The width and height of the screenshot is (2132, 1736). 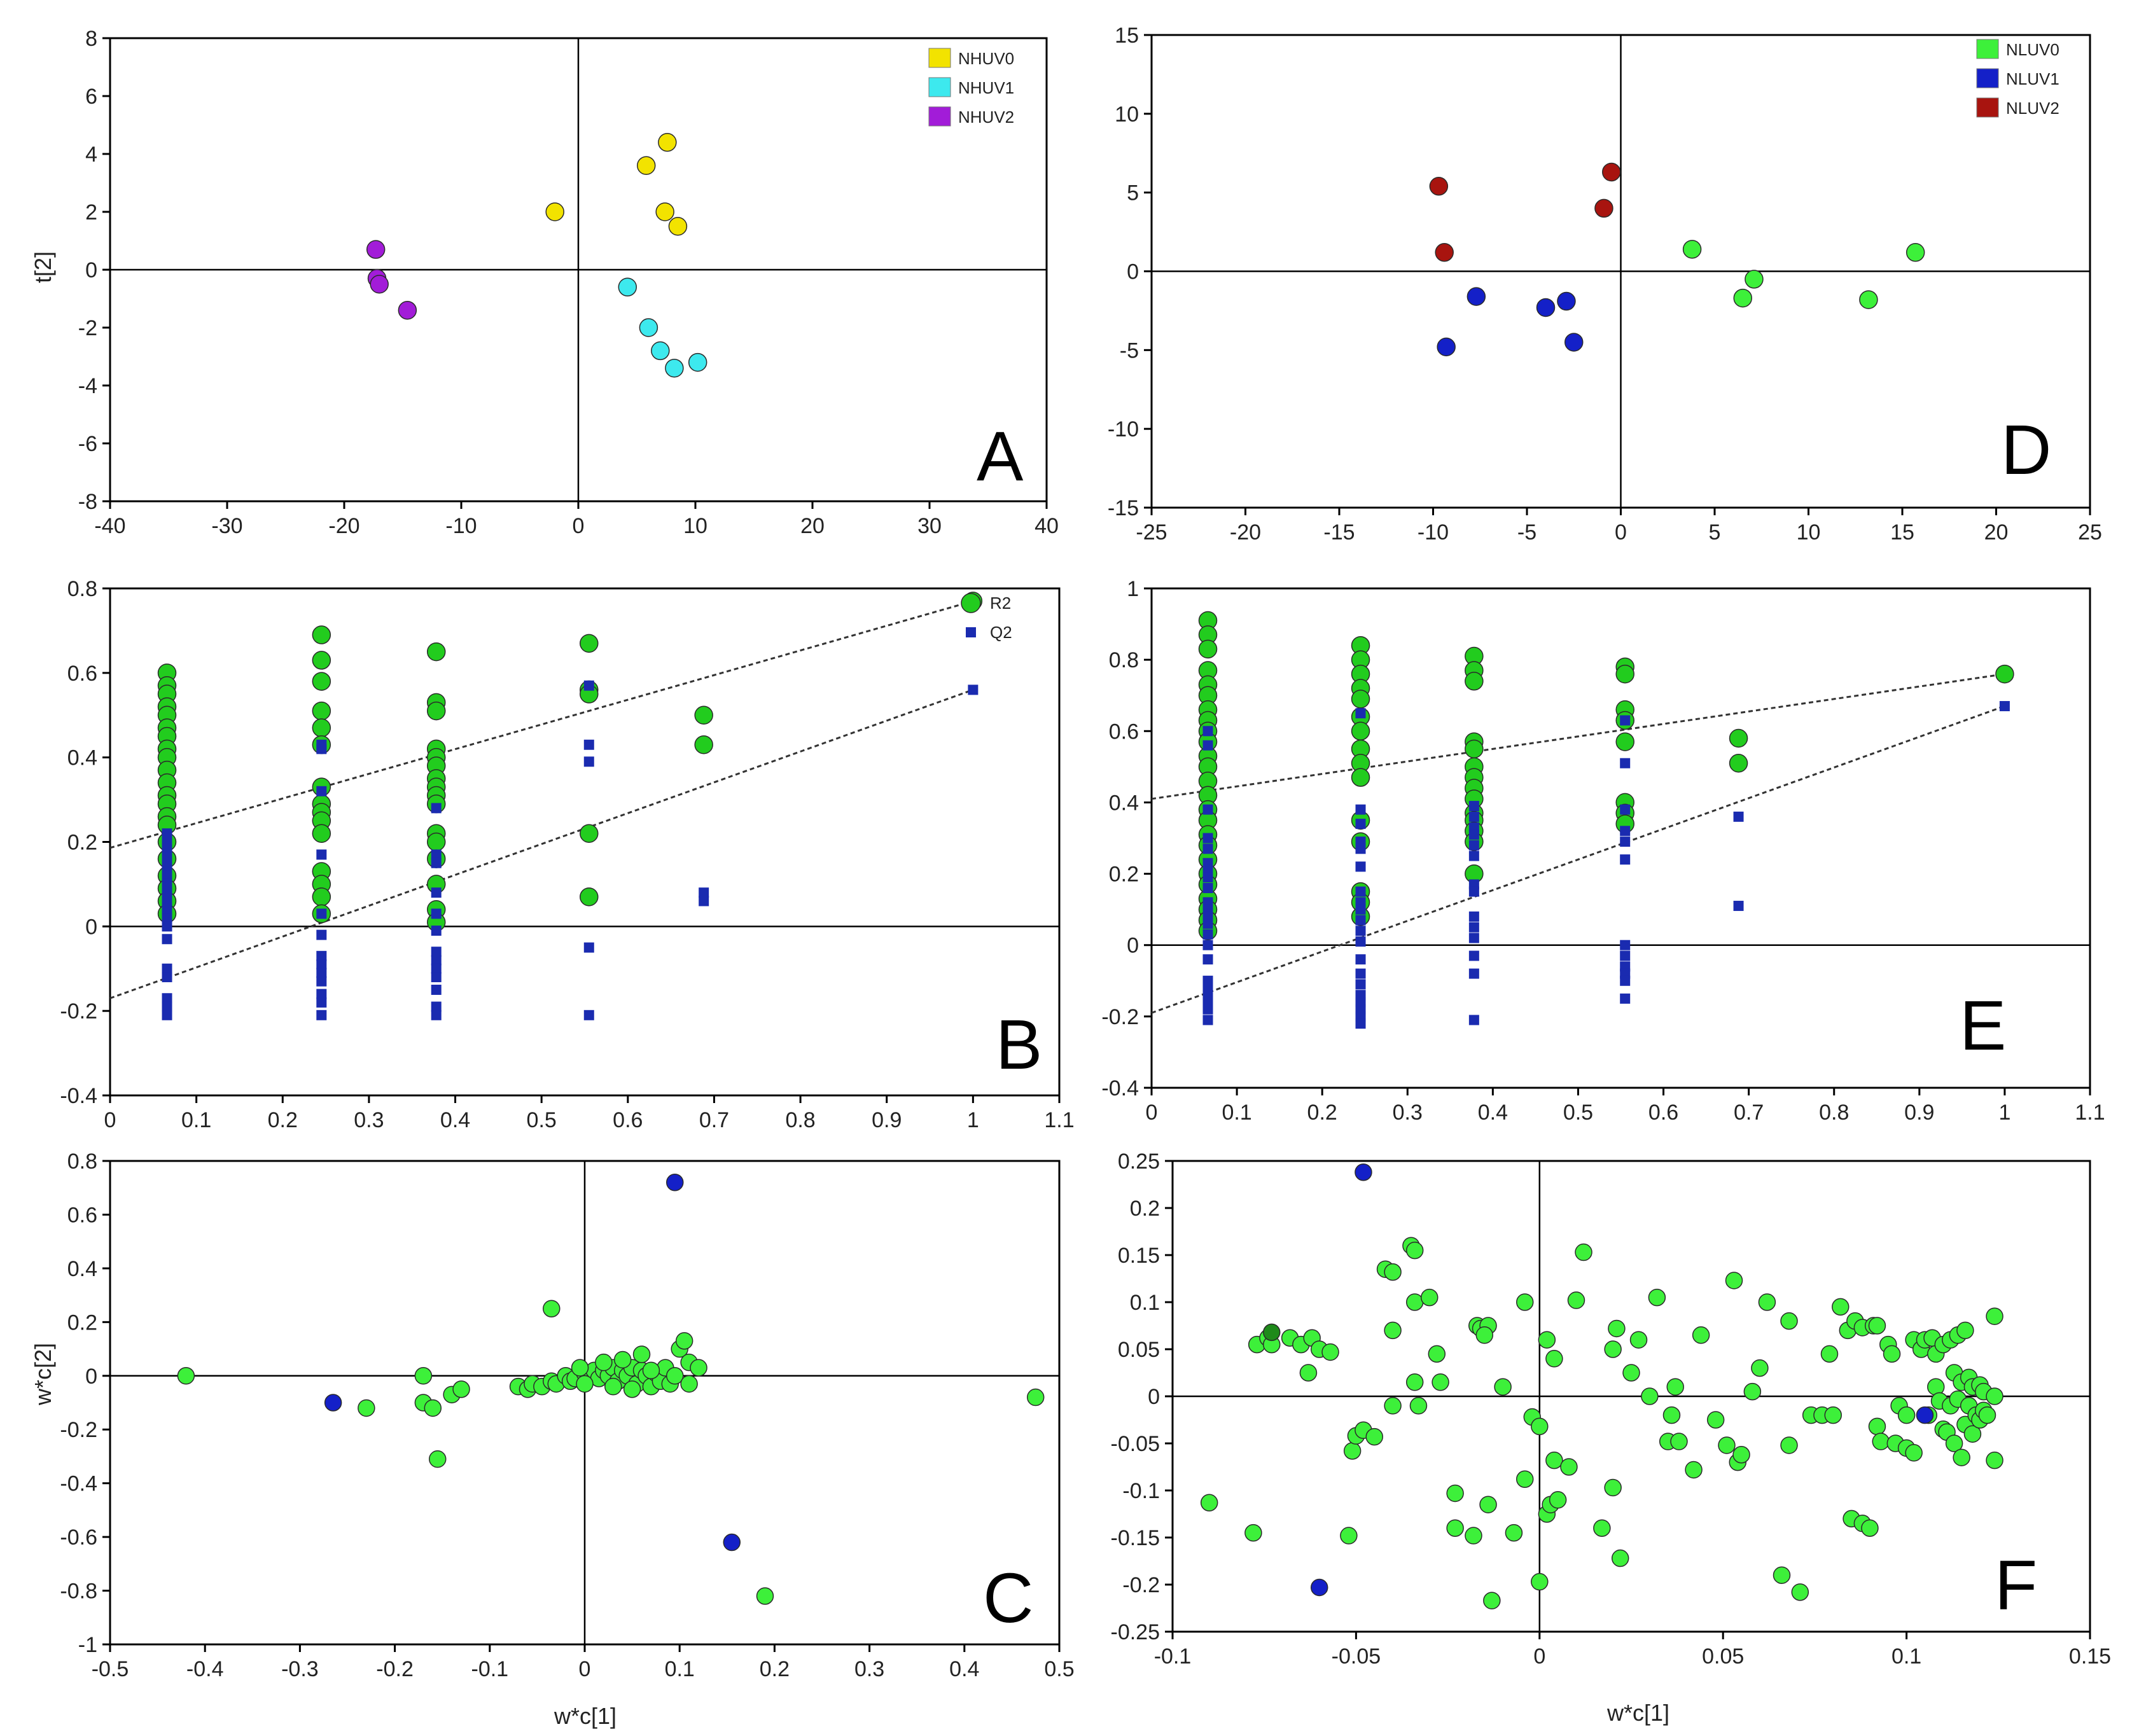 I want to click on panel-f-ytick-label: 0, so click(x=1154, y=1397).